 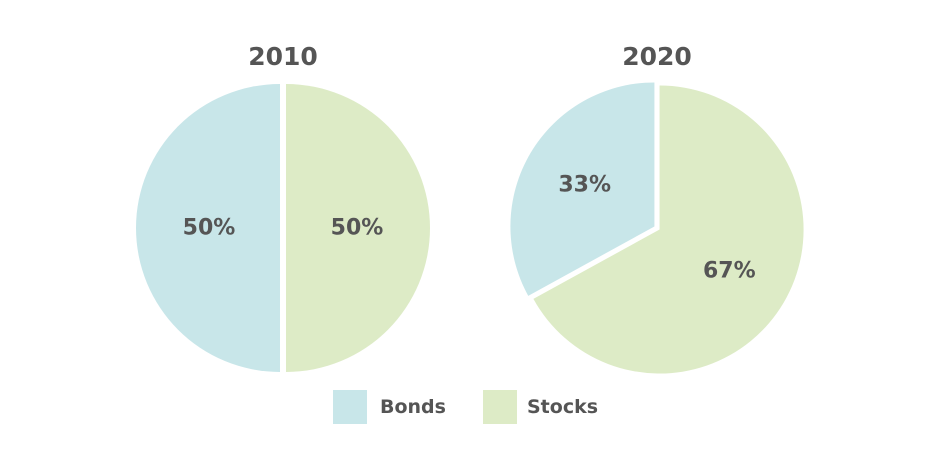 I want to click on legend-label-bonds: Bonds, so click(x=413, y=407).